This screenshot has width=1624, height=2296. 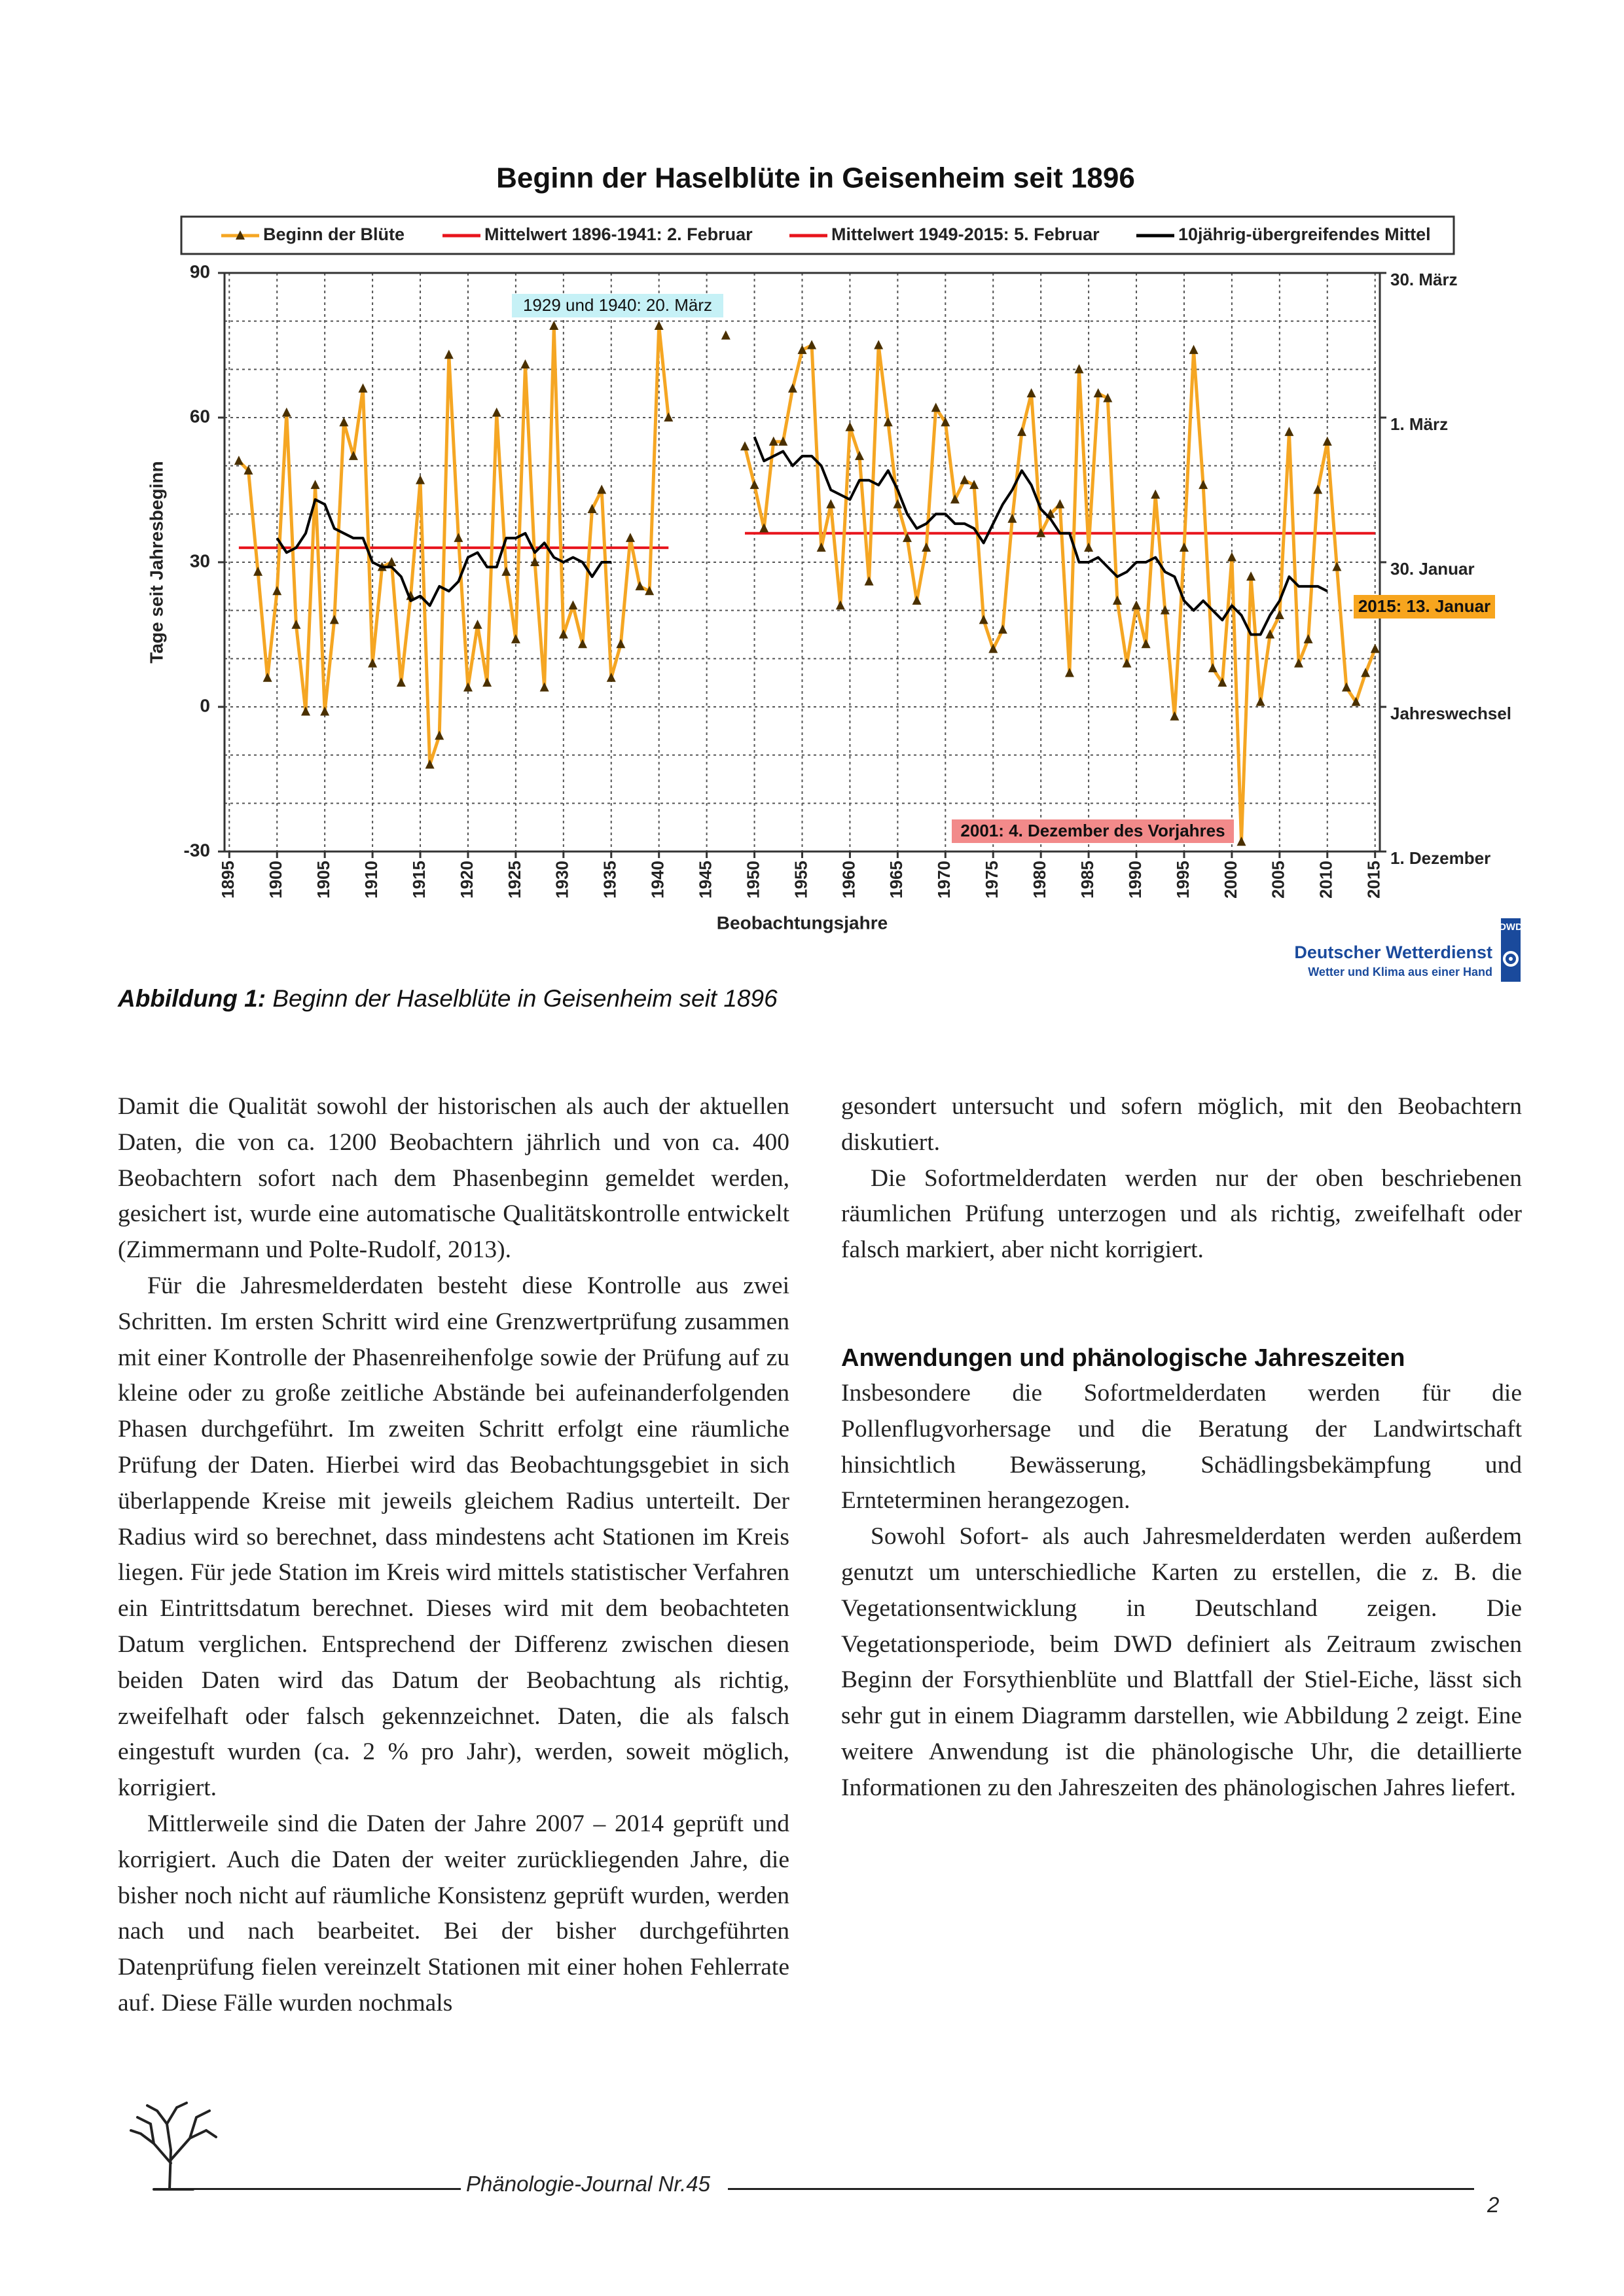 What do you see at coordinates (753, 880) in the screenshot?
I see `x-tick-label: 1950` at bounding box center [753, 880].